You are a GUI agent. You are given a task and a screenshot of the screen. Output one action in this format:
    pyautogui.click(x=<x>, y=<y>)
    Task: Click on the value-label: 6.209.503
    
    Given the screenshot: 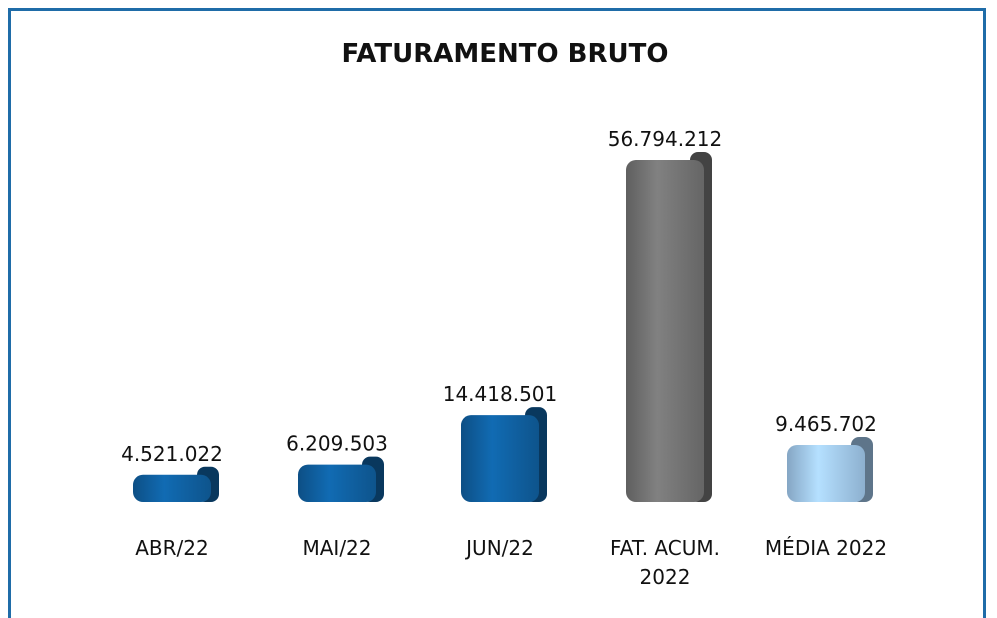 What is the action you would take?
    pyautogui.click(x=337, y=444)
    